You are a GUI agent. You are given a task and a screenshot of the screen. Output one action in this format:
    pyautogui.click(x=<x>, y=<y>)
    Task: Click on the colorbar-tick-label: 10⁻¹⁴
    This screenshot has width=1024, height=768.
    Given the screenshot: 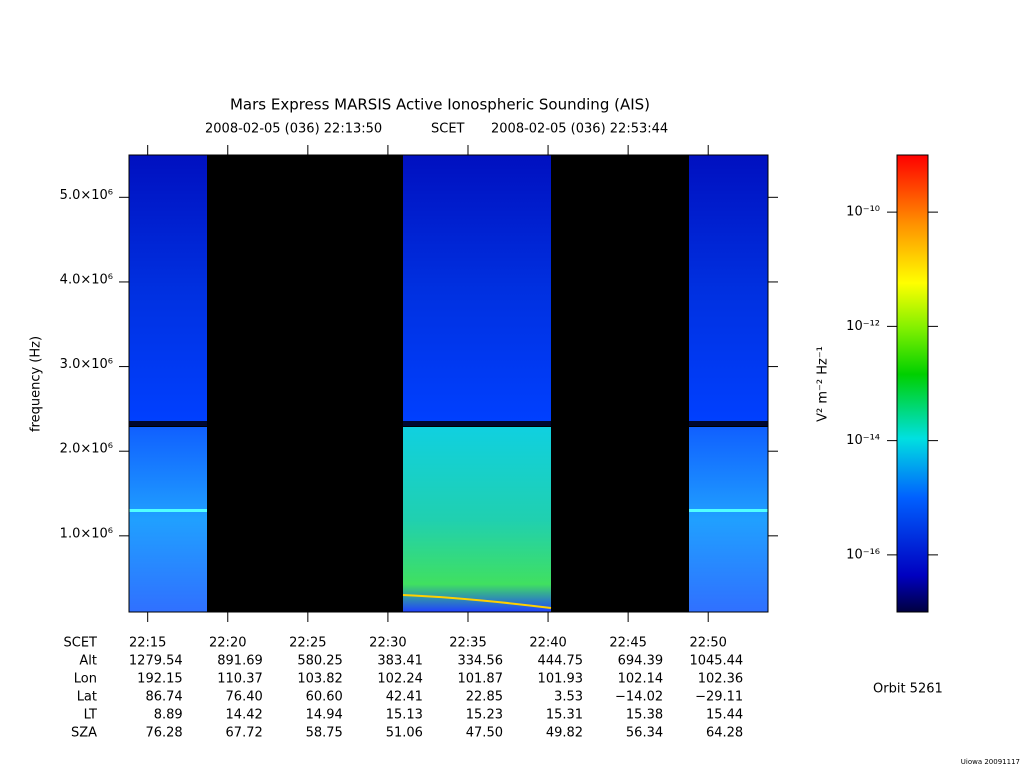 What is the action you would take?
    pyautogui.click(x=863, y=440)
    